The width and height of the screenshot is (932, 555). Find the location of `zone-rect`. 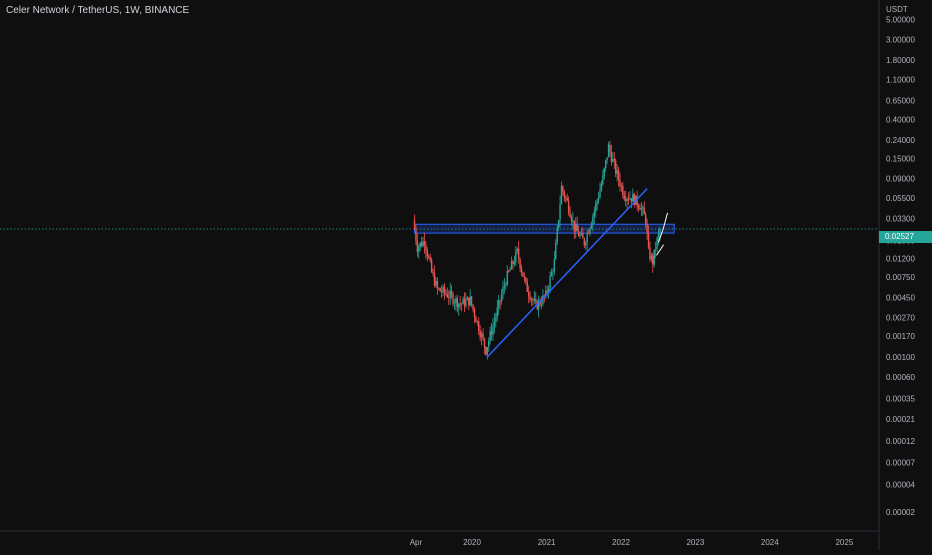

zone-rect is located at coordinates (544, 228).